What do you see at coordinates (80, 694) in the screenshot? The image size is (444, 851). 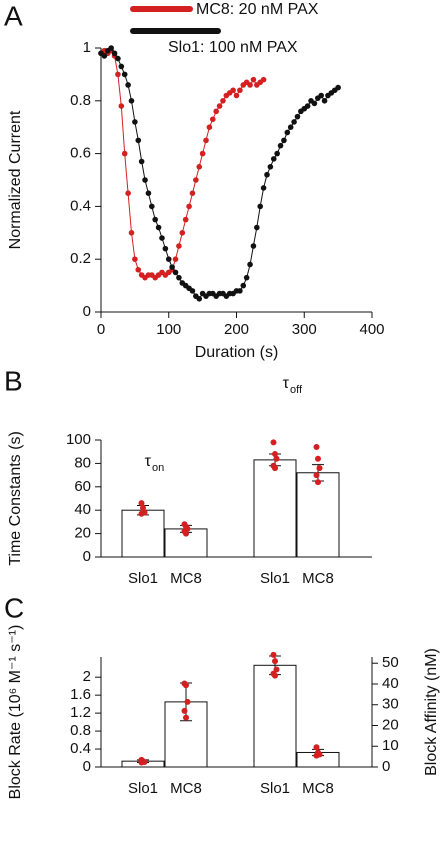 I see `y-tick-label: 1.6` at bounding box center [80, 694].